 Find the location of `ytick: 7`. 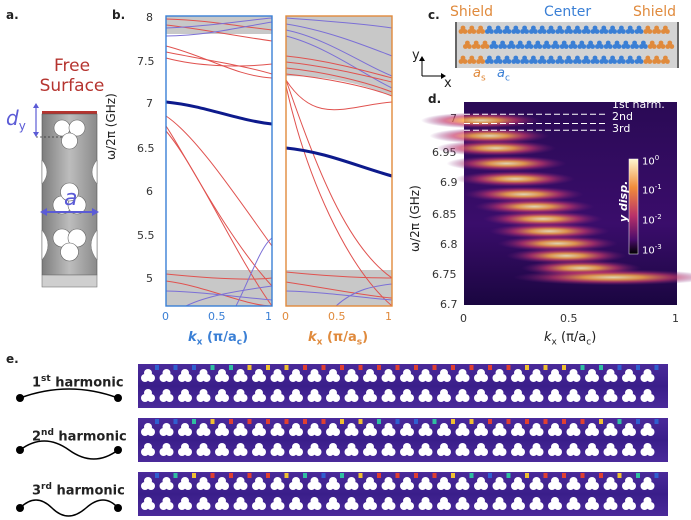

ytick: 7 is located at coordinates (149, 103).